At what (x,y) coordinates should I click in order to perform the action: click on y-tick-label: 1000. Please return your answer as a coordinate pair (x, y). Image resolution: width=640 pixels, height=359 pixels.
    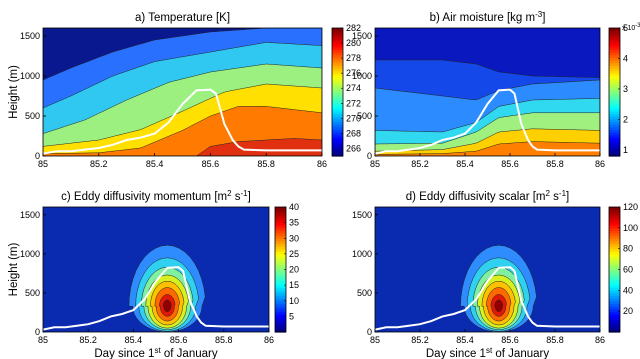
    Looking at the image, I should click on (362, 76).